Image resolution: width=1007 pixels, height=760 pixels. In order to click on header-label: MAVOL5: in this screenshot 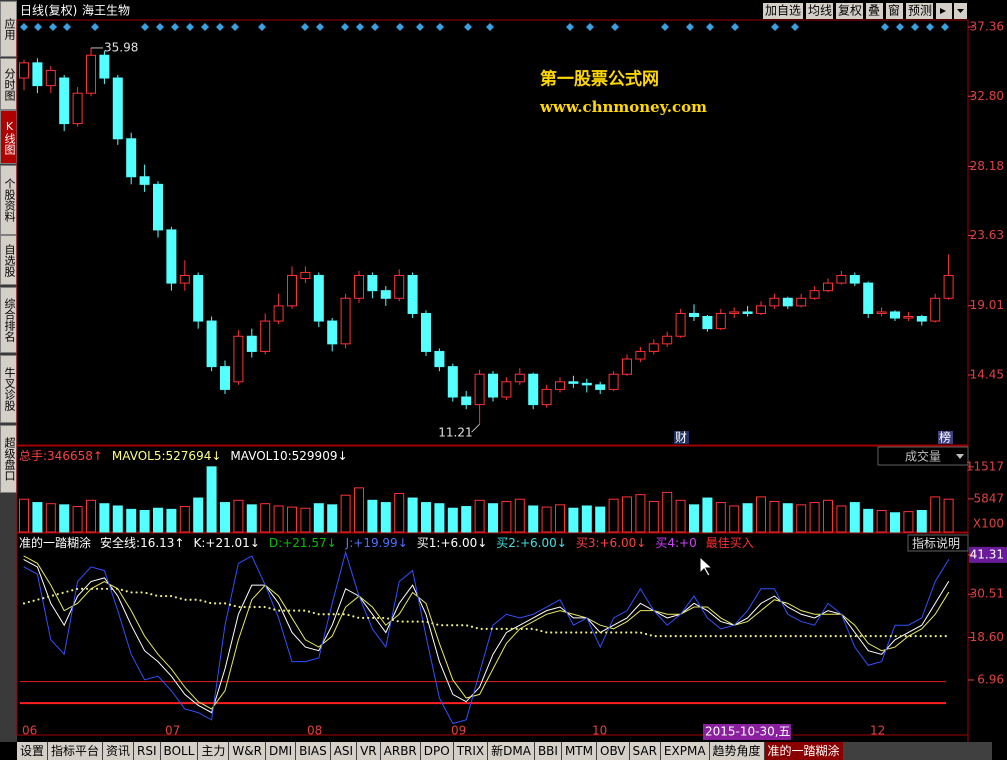, I will do `click(139, 456)`.